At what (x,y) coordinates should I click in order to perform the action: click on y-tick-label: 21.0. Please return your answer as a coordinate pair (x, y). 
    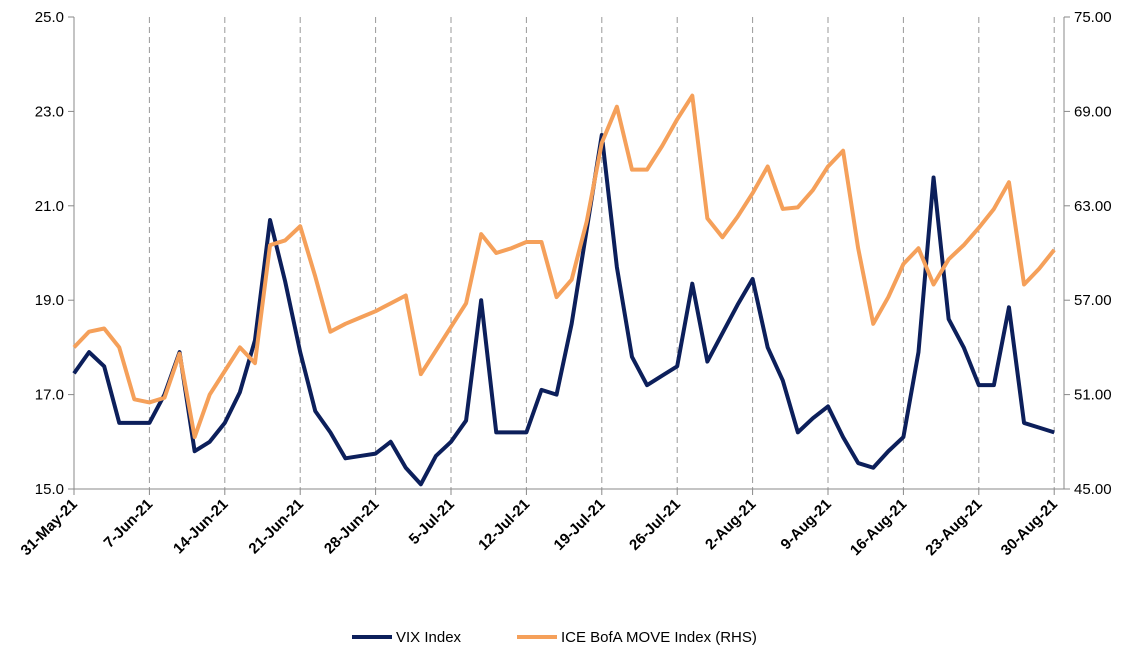
    Looking at the image, I should click on (49, 206).